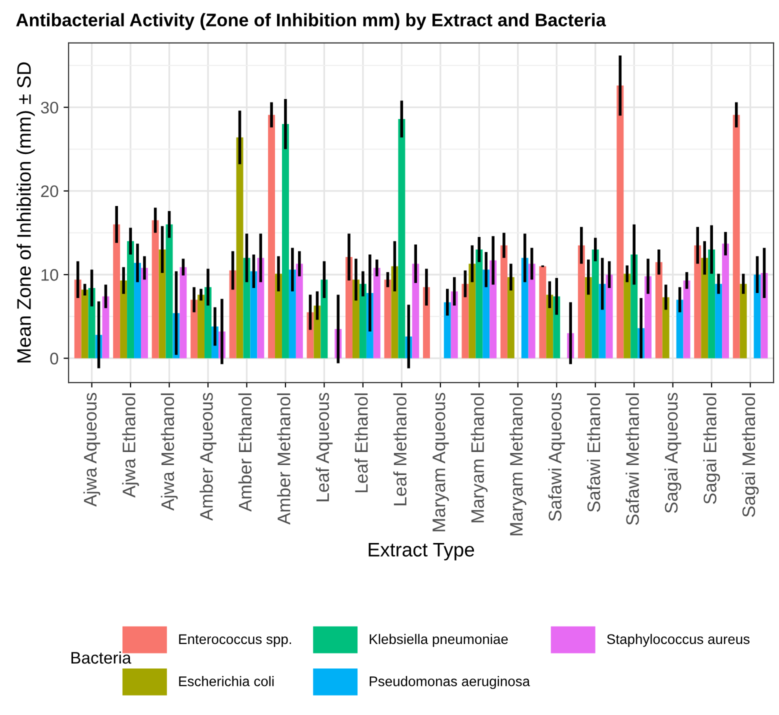 The height and width of the screenshot is (715, 779). Describe the element at coordinates (50, 275) in the screenshot. I see `y-tick-label: 10` at that location.